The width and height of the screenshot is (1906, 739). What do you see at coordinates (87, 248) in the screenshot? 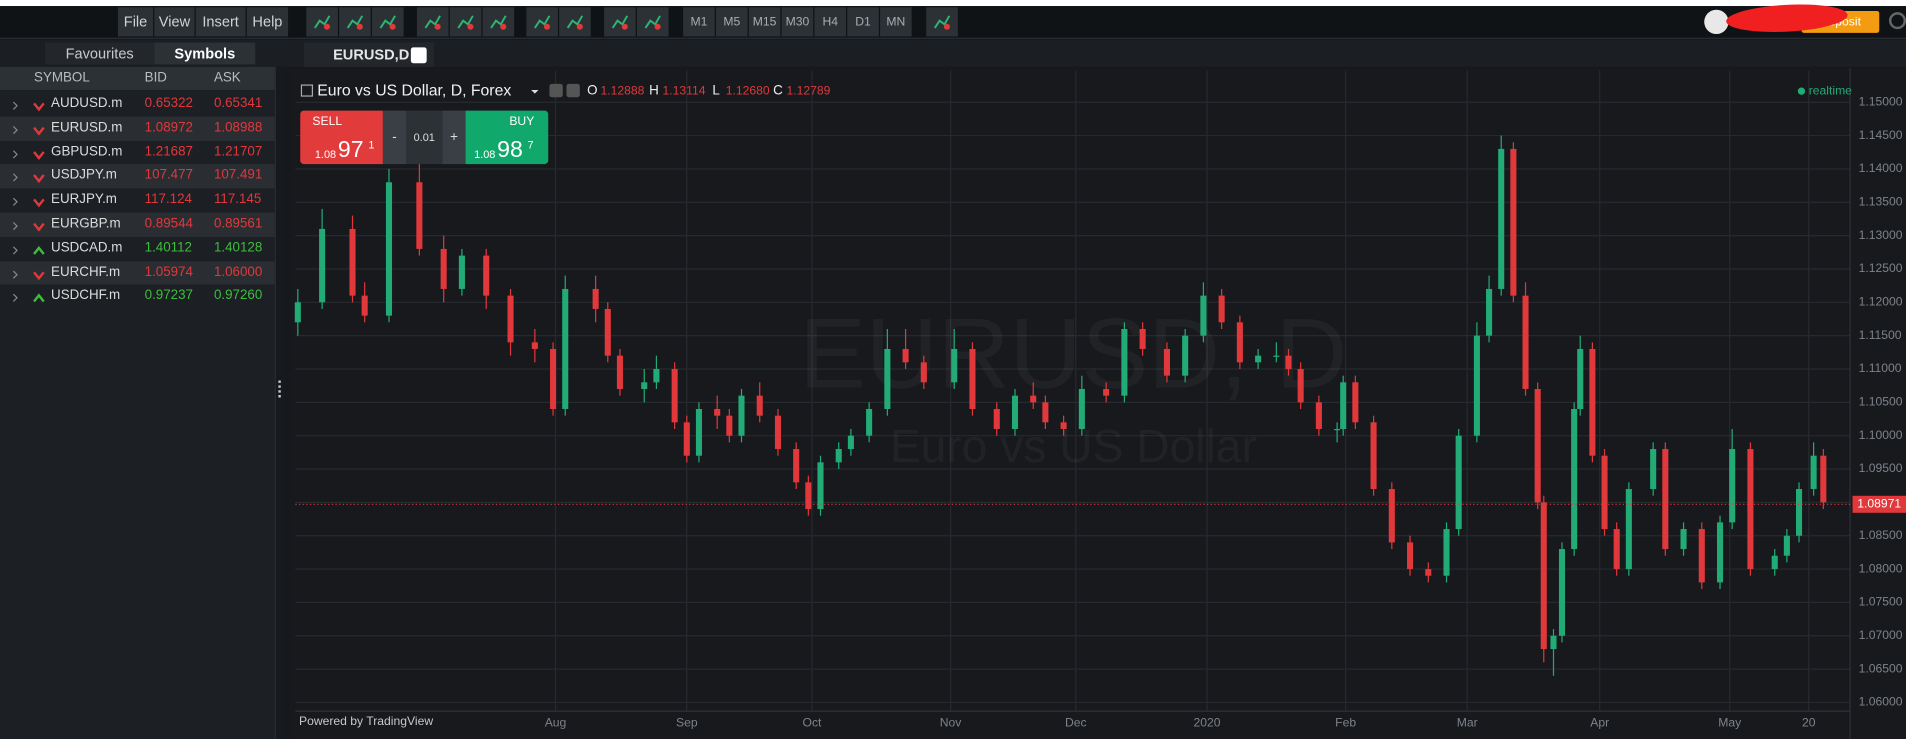
I see `symbol-name: USDCAD.m` at bounding box center [87, 248].